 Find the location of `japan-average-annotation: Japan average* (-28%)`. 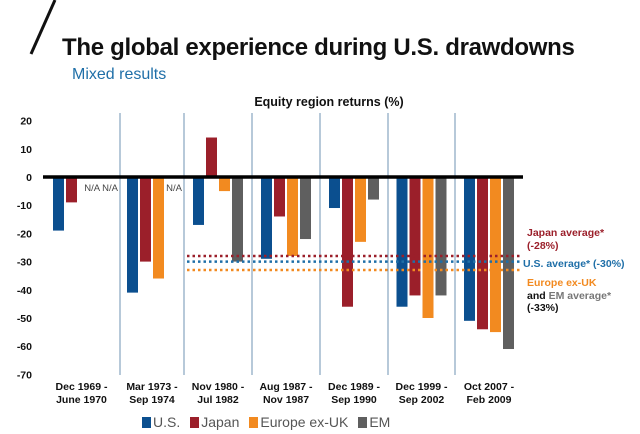

japan-average-annotation: Japan average* (-28%) is located at coordinates (565, 239).